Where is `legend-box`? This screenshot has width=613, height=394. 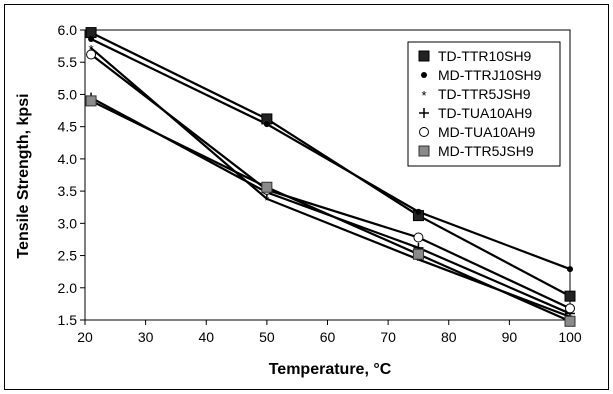
legend-box is located at coordinates (484, 104).